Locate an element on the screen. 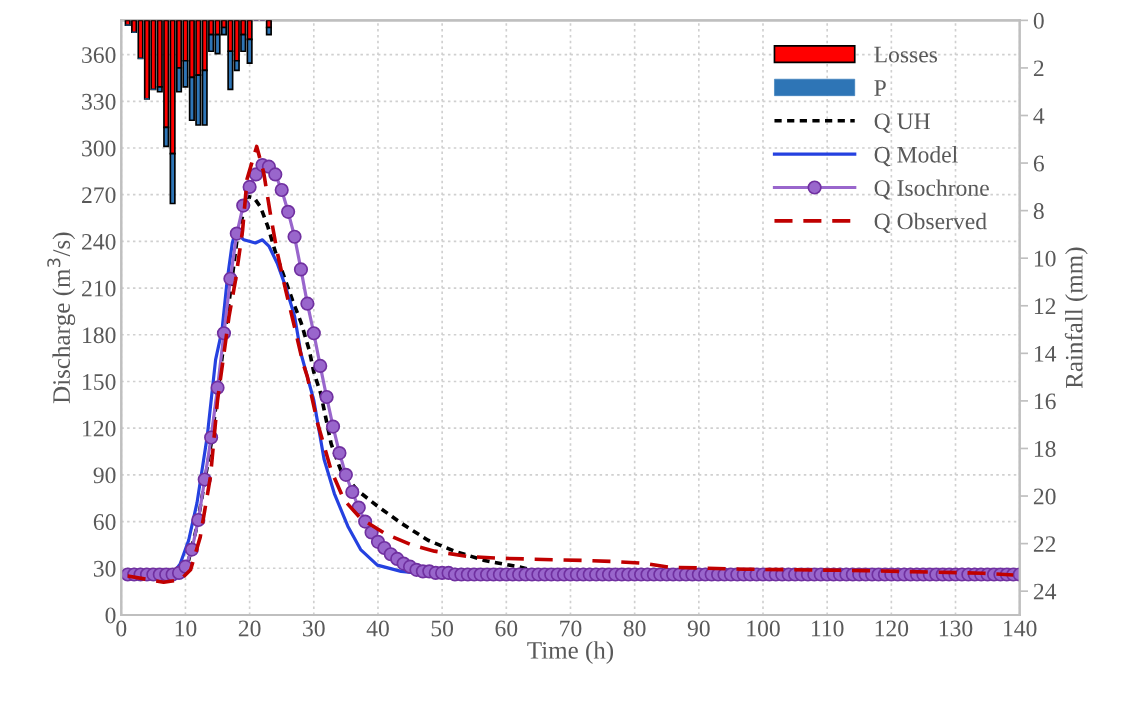  y2-tick-label: 0 is located at coordinates (1038, 20).